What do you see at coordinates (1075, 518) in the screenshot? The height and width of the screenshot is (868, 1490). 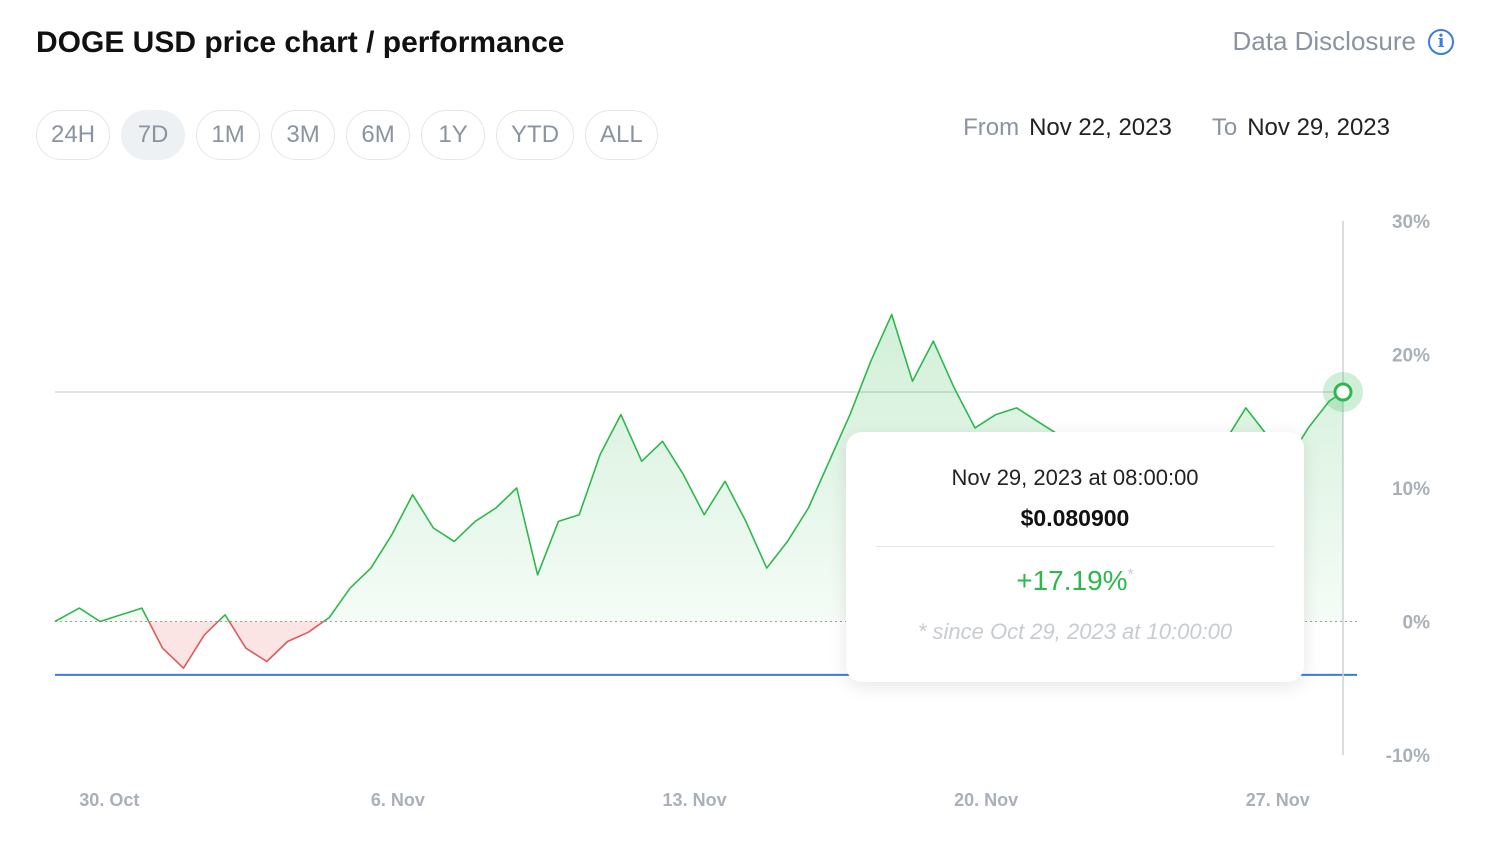 I see `tooltip-price: $0.080900` at bounding box center [1075, 518].